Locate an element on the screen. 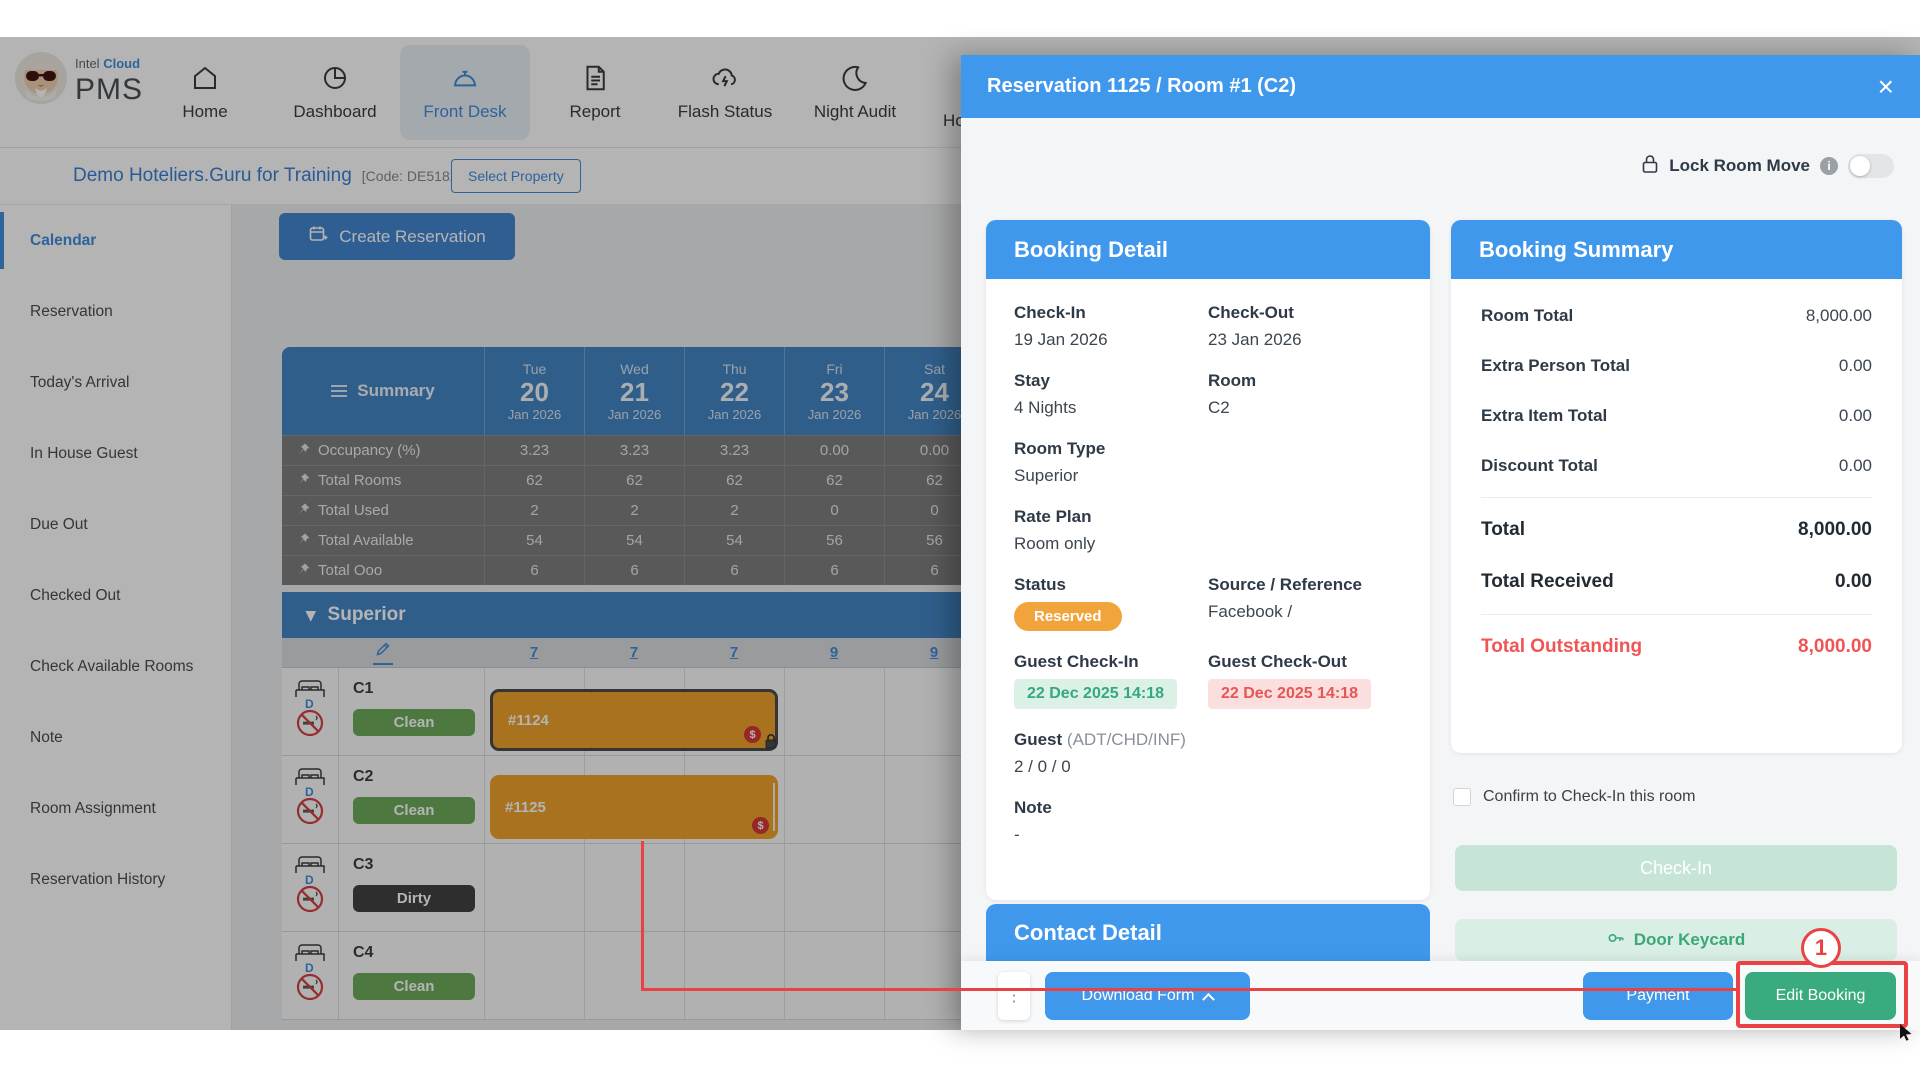 Image resolution: width=1920 pixels, height=1080 pixels. moon-icon is located at coordinates (855, 78).